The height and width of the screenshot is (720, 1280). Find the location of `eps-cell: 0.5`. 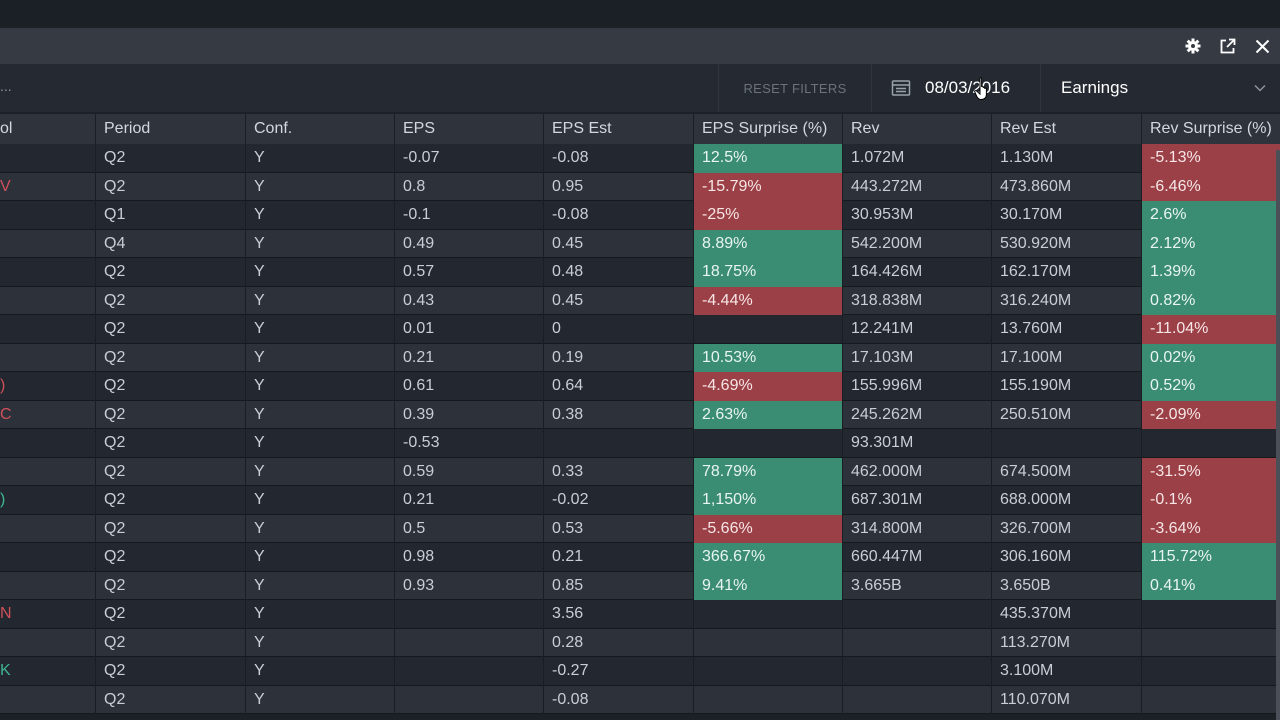

eps-cell: 0.5 is located at coordinates (468, 528).